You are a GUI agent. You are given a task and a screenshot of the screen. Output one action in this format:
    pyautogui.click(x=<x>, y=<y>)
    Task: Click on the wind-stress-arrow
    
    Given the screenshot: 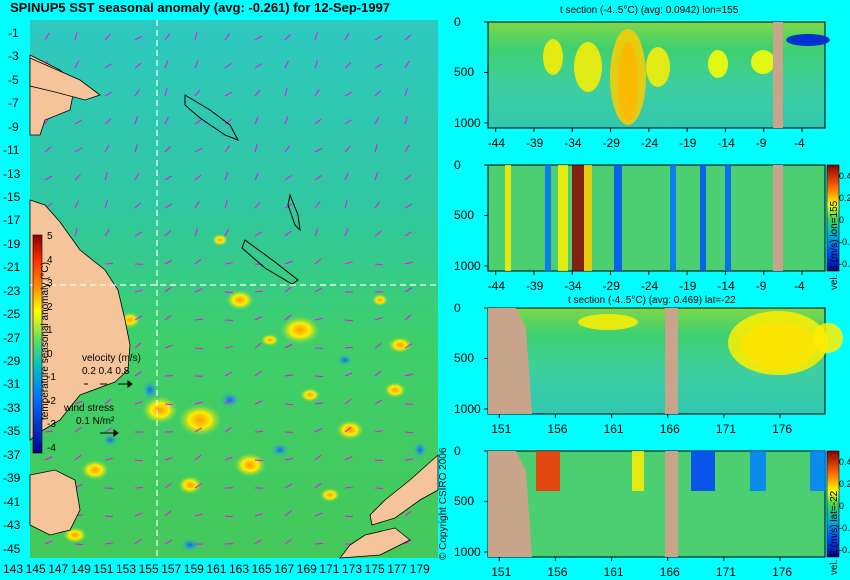 What is the action you would take?
    pyautogui.click(x=109, y=433)
    